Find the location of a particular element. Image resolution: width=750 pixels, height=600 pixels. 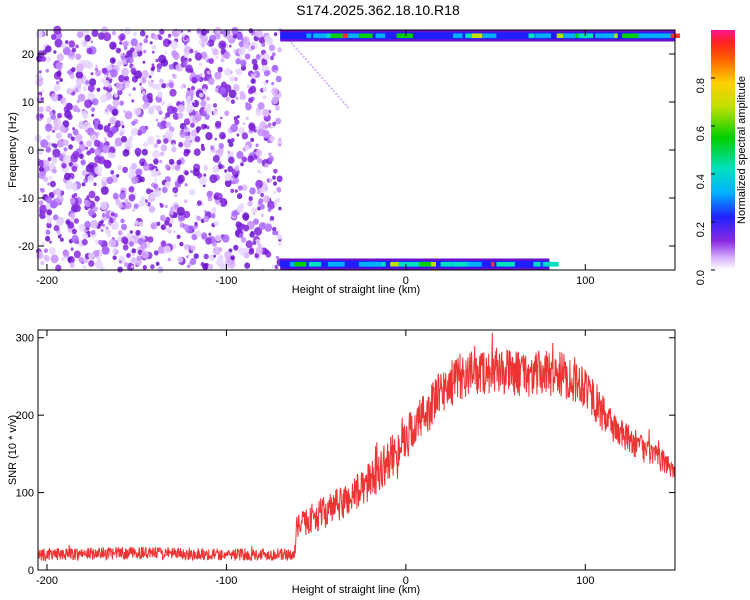

y-tick-label: -10 is located at coordinates (26, 199).